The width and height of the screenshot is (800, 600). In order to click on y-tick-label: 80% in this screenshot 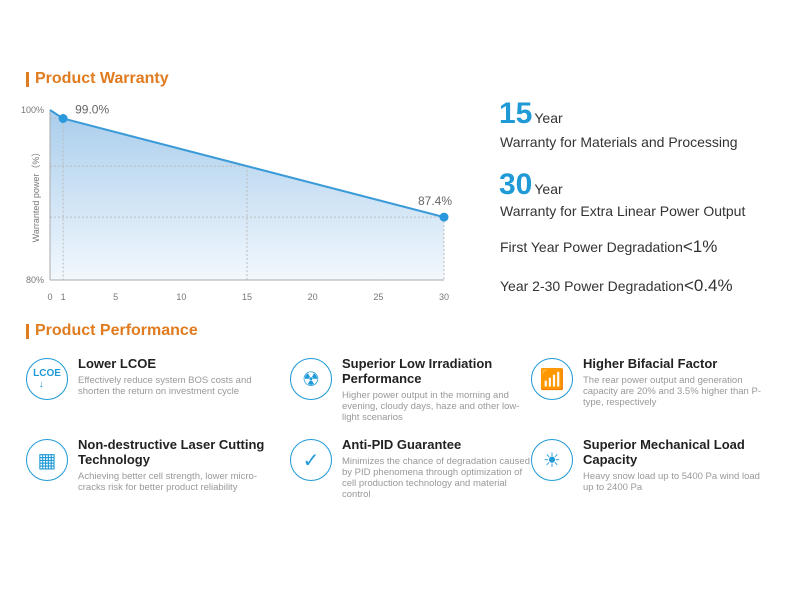, I will do `click(35, 280)`.